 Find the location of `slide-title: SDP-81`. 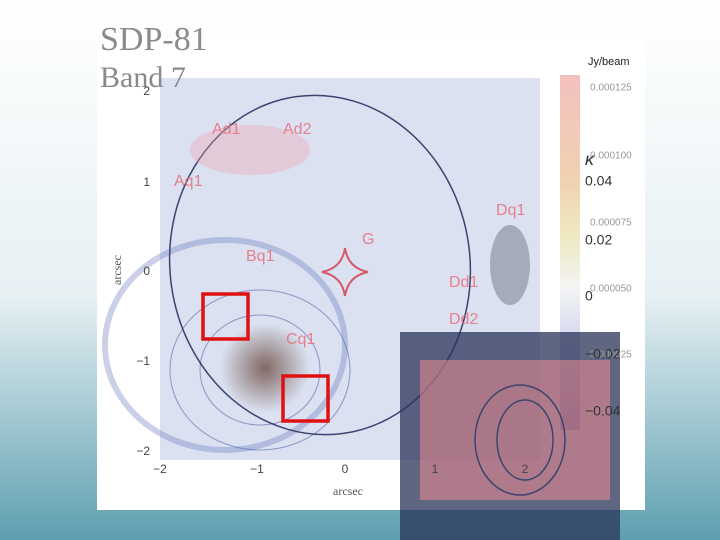

slide-title: SDP-81 is located at coordinates (154, 39).